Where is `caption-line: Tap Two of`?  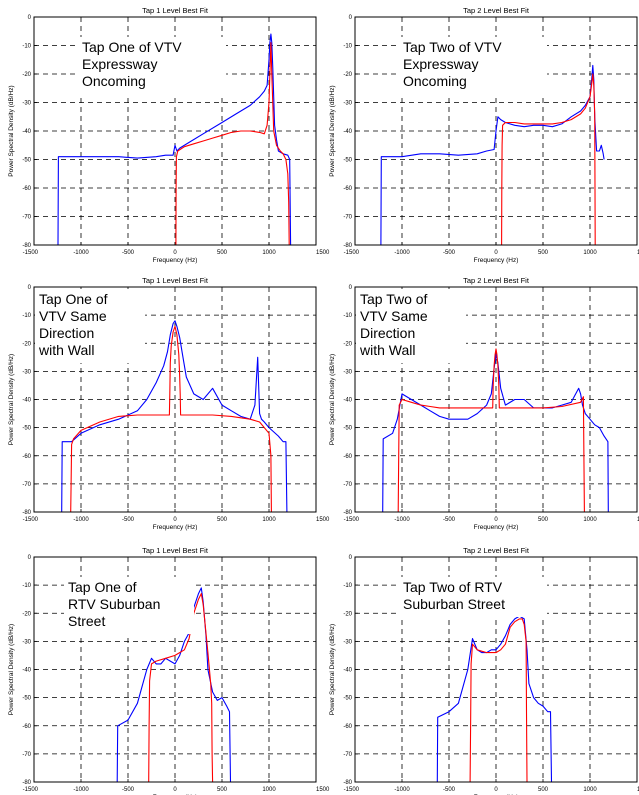
caption-line: Tap Two of is located at coordinates (394, 299).